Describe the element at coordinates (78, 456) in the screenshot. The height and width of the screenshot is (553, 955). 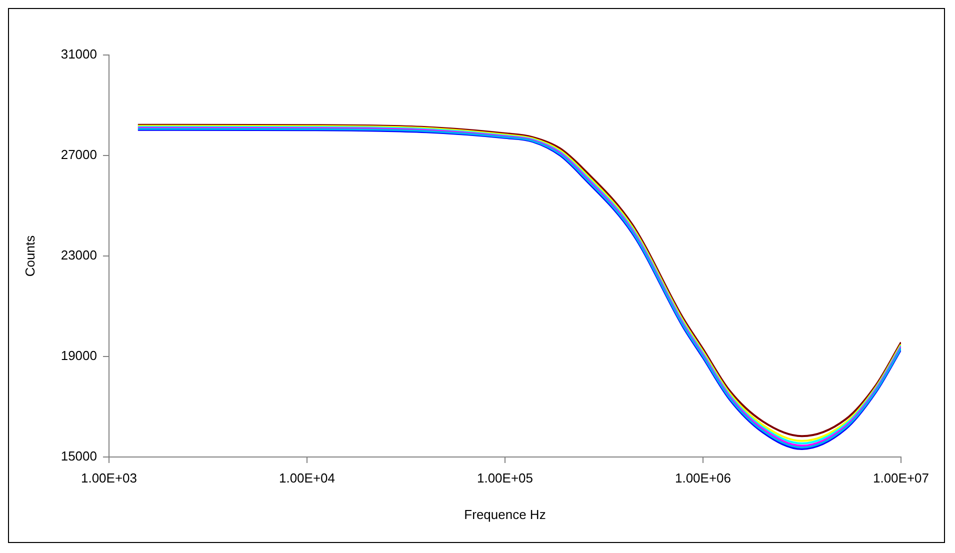
I see `y-tick-label: 15000` at that location.